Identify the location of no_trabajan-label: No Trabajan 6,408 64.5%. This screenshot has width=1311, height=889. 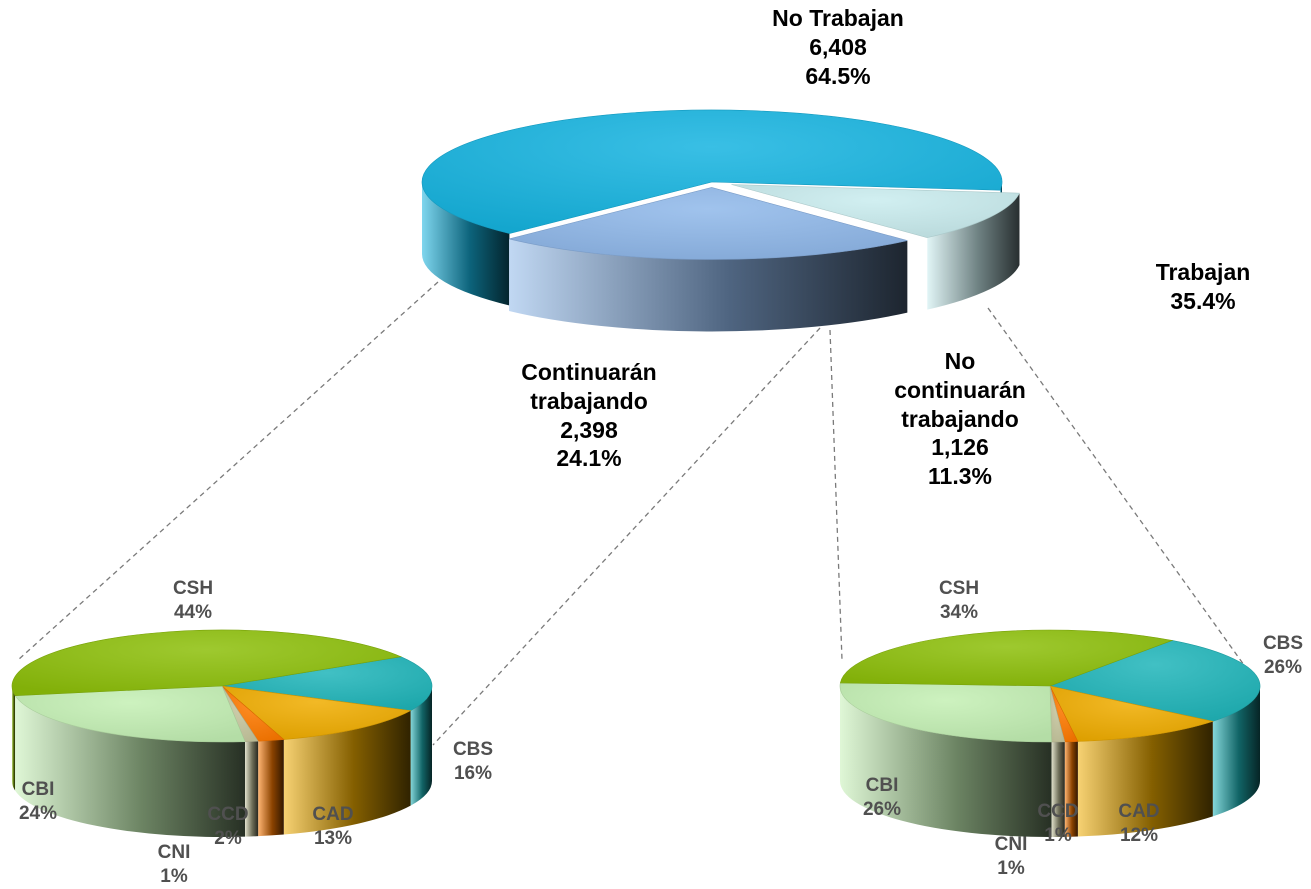
(838, 47).